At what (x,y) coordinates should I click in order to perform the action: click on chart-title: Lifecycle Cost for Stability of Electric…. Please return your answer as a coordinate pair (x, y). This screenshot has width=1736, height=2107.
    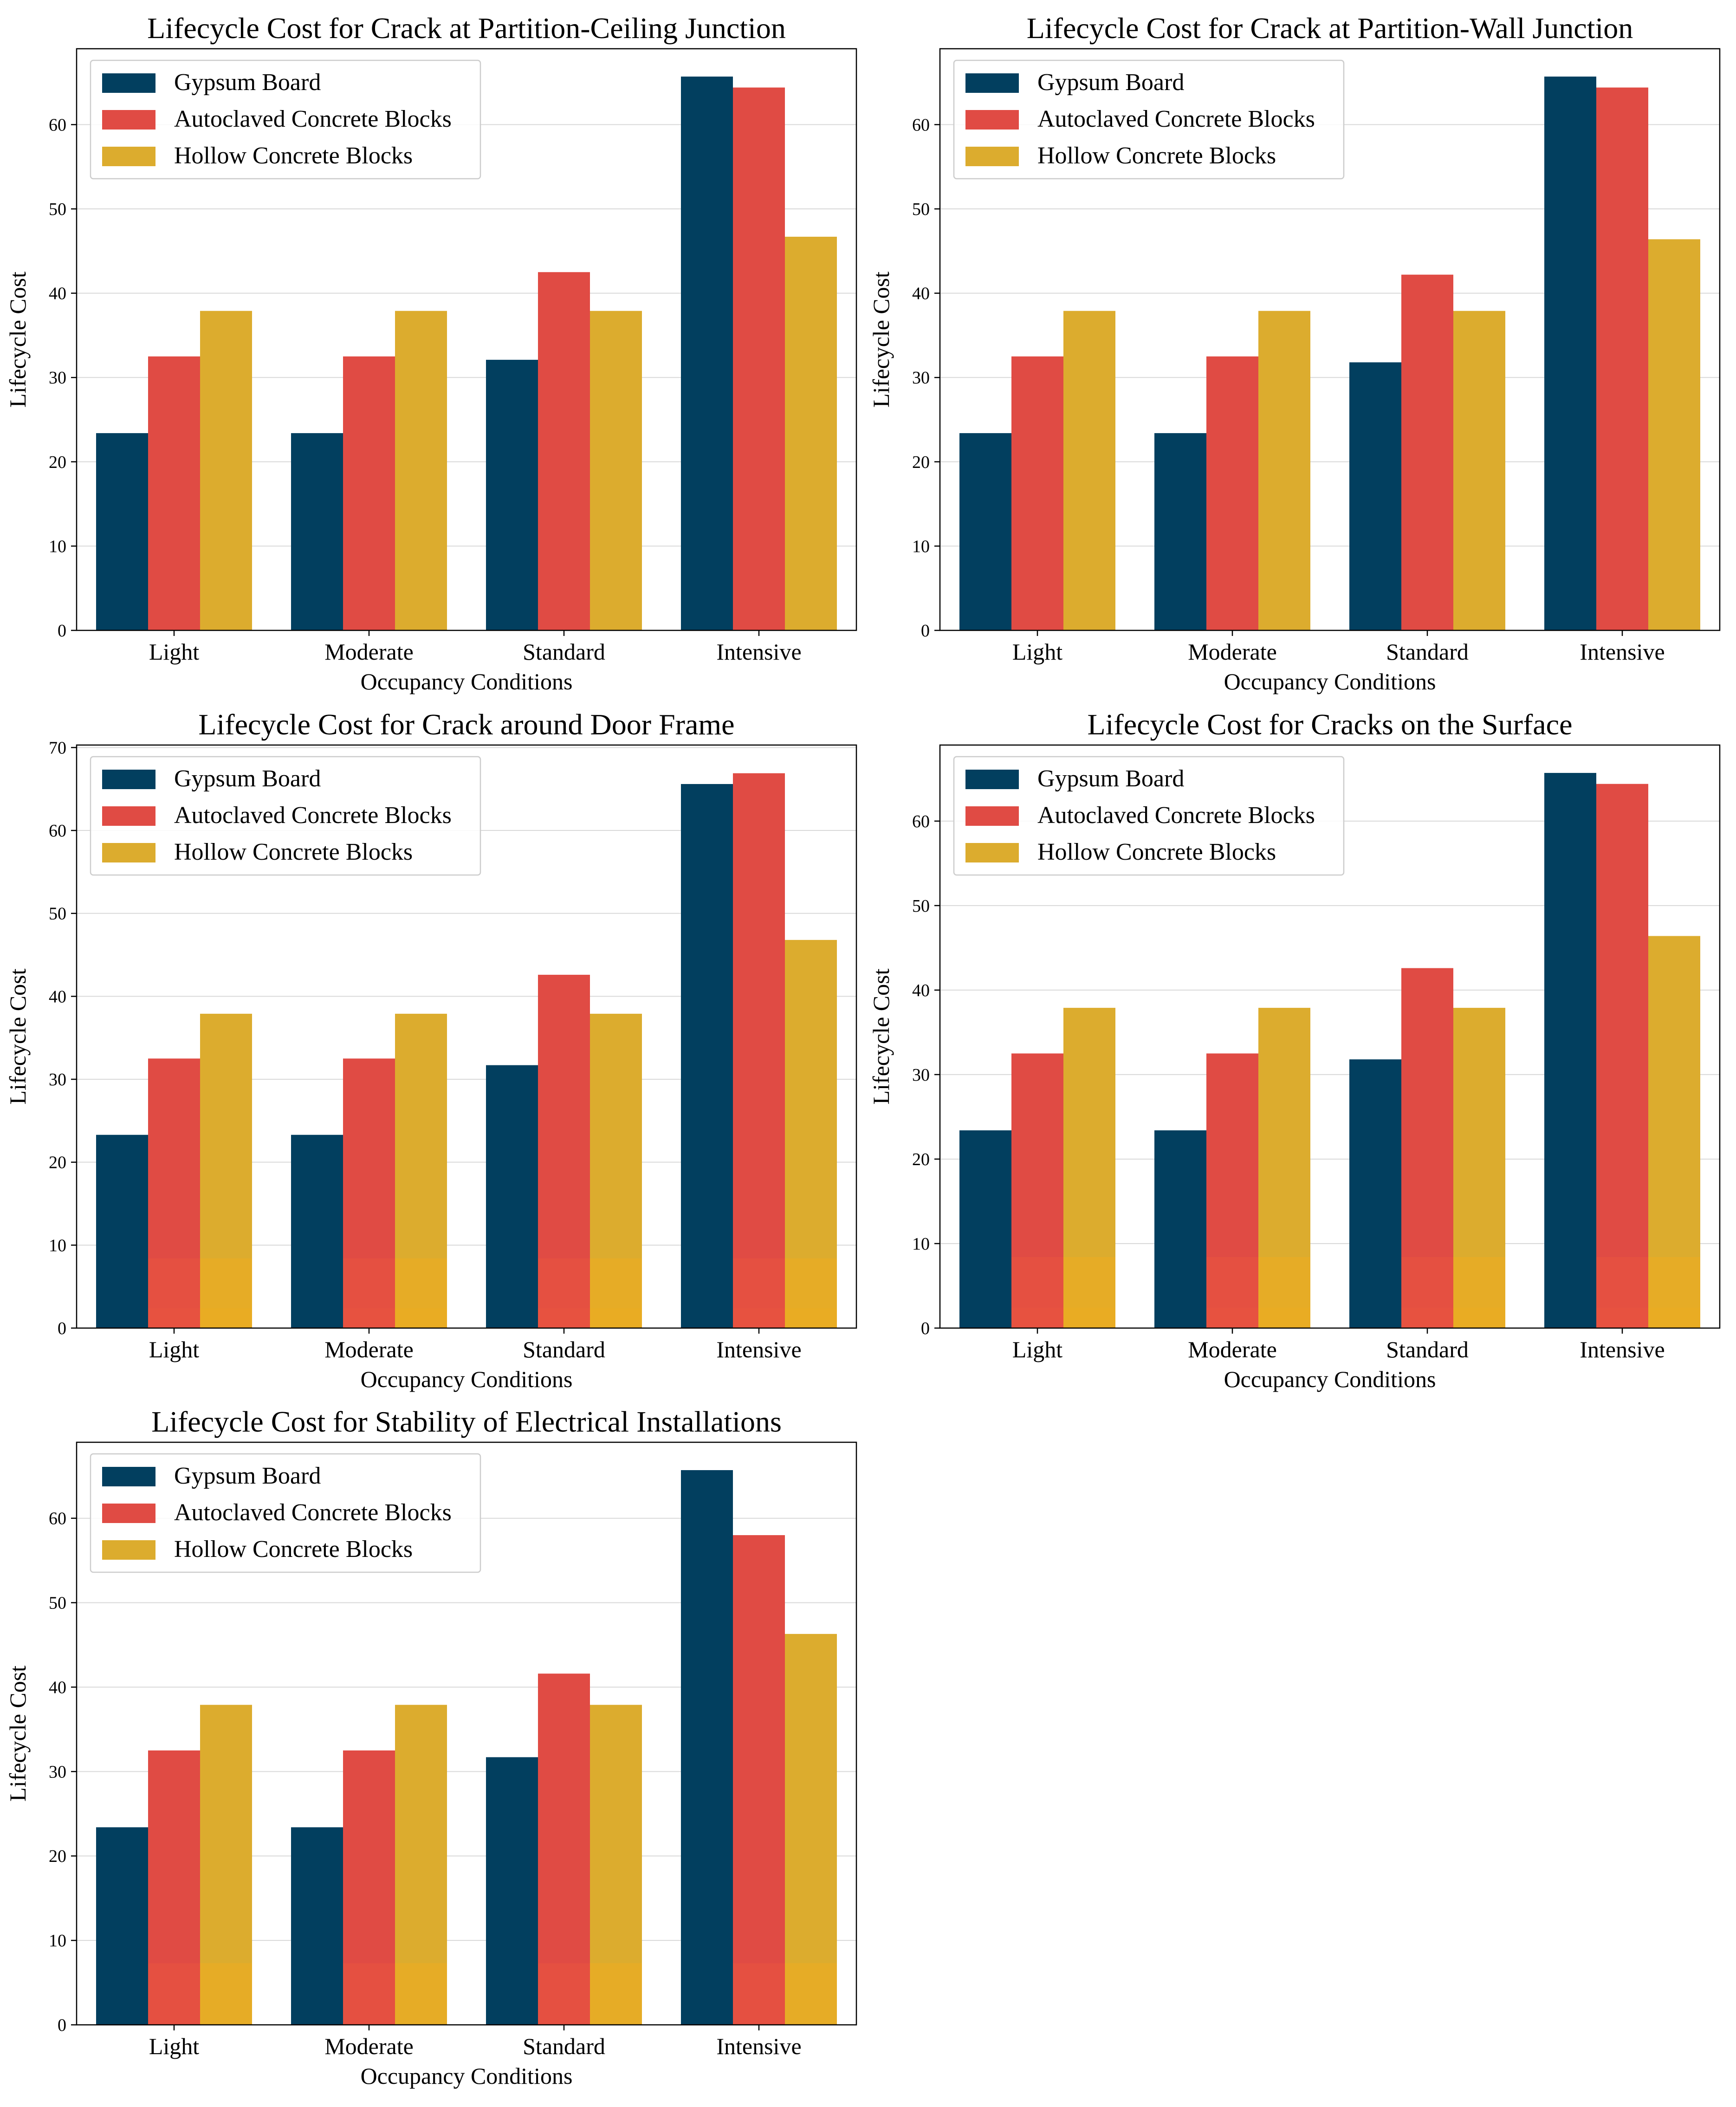
    Looking at the image, I should click on (466, 1421).